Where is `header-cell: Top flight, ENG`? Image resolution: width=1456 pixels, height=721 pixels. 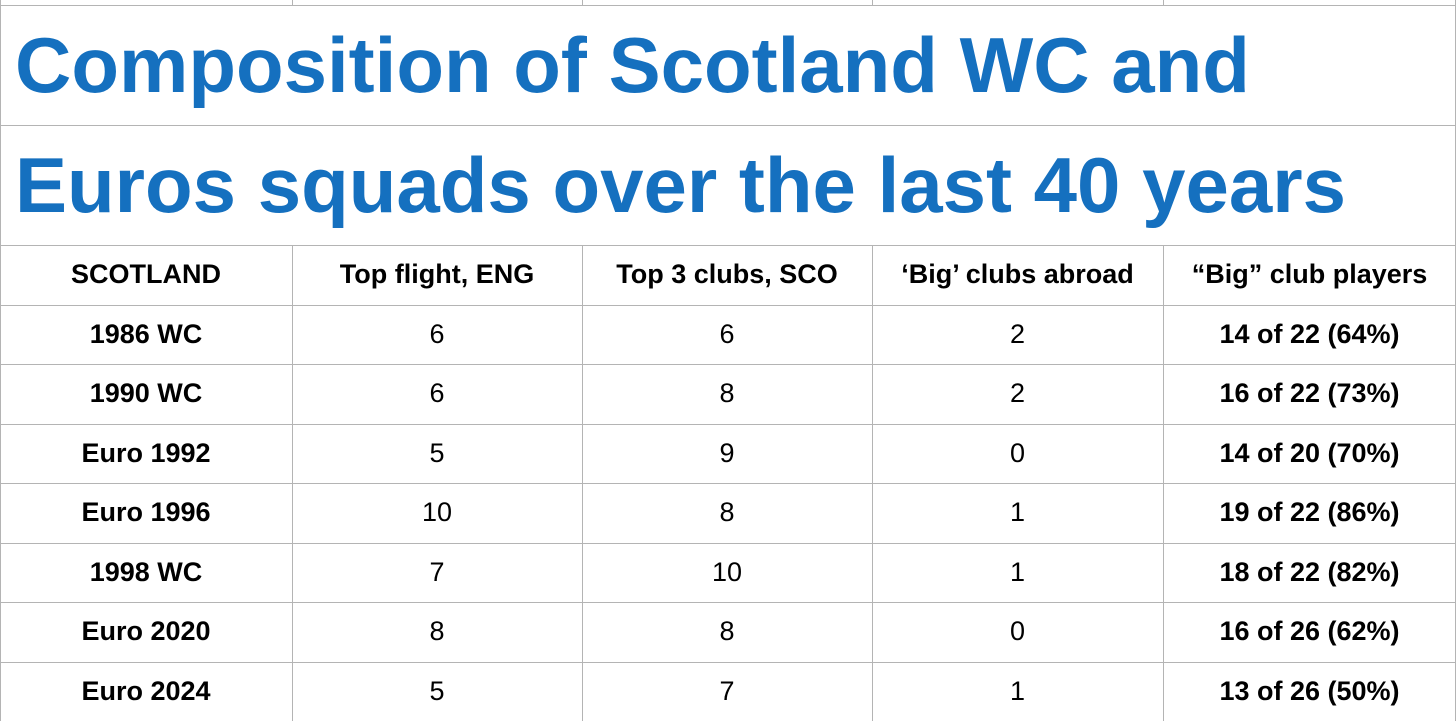
header-cell: Top flight, ENG is located at coordinates (437, 274).